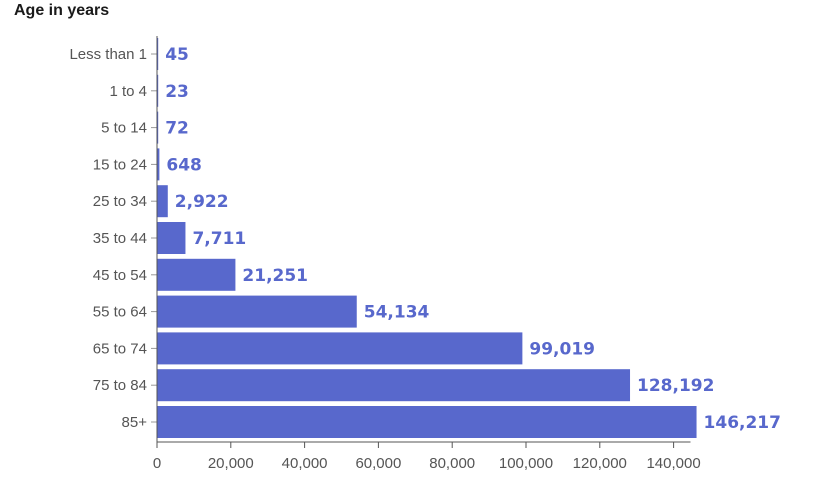  I want to click on x-tick-label: 60,000, so click(378, 463).